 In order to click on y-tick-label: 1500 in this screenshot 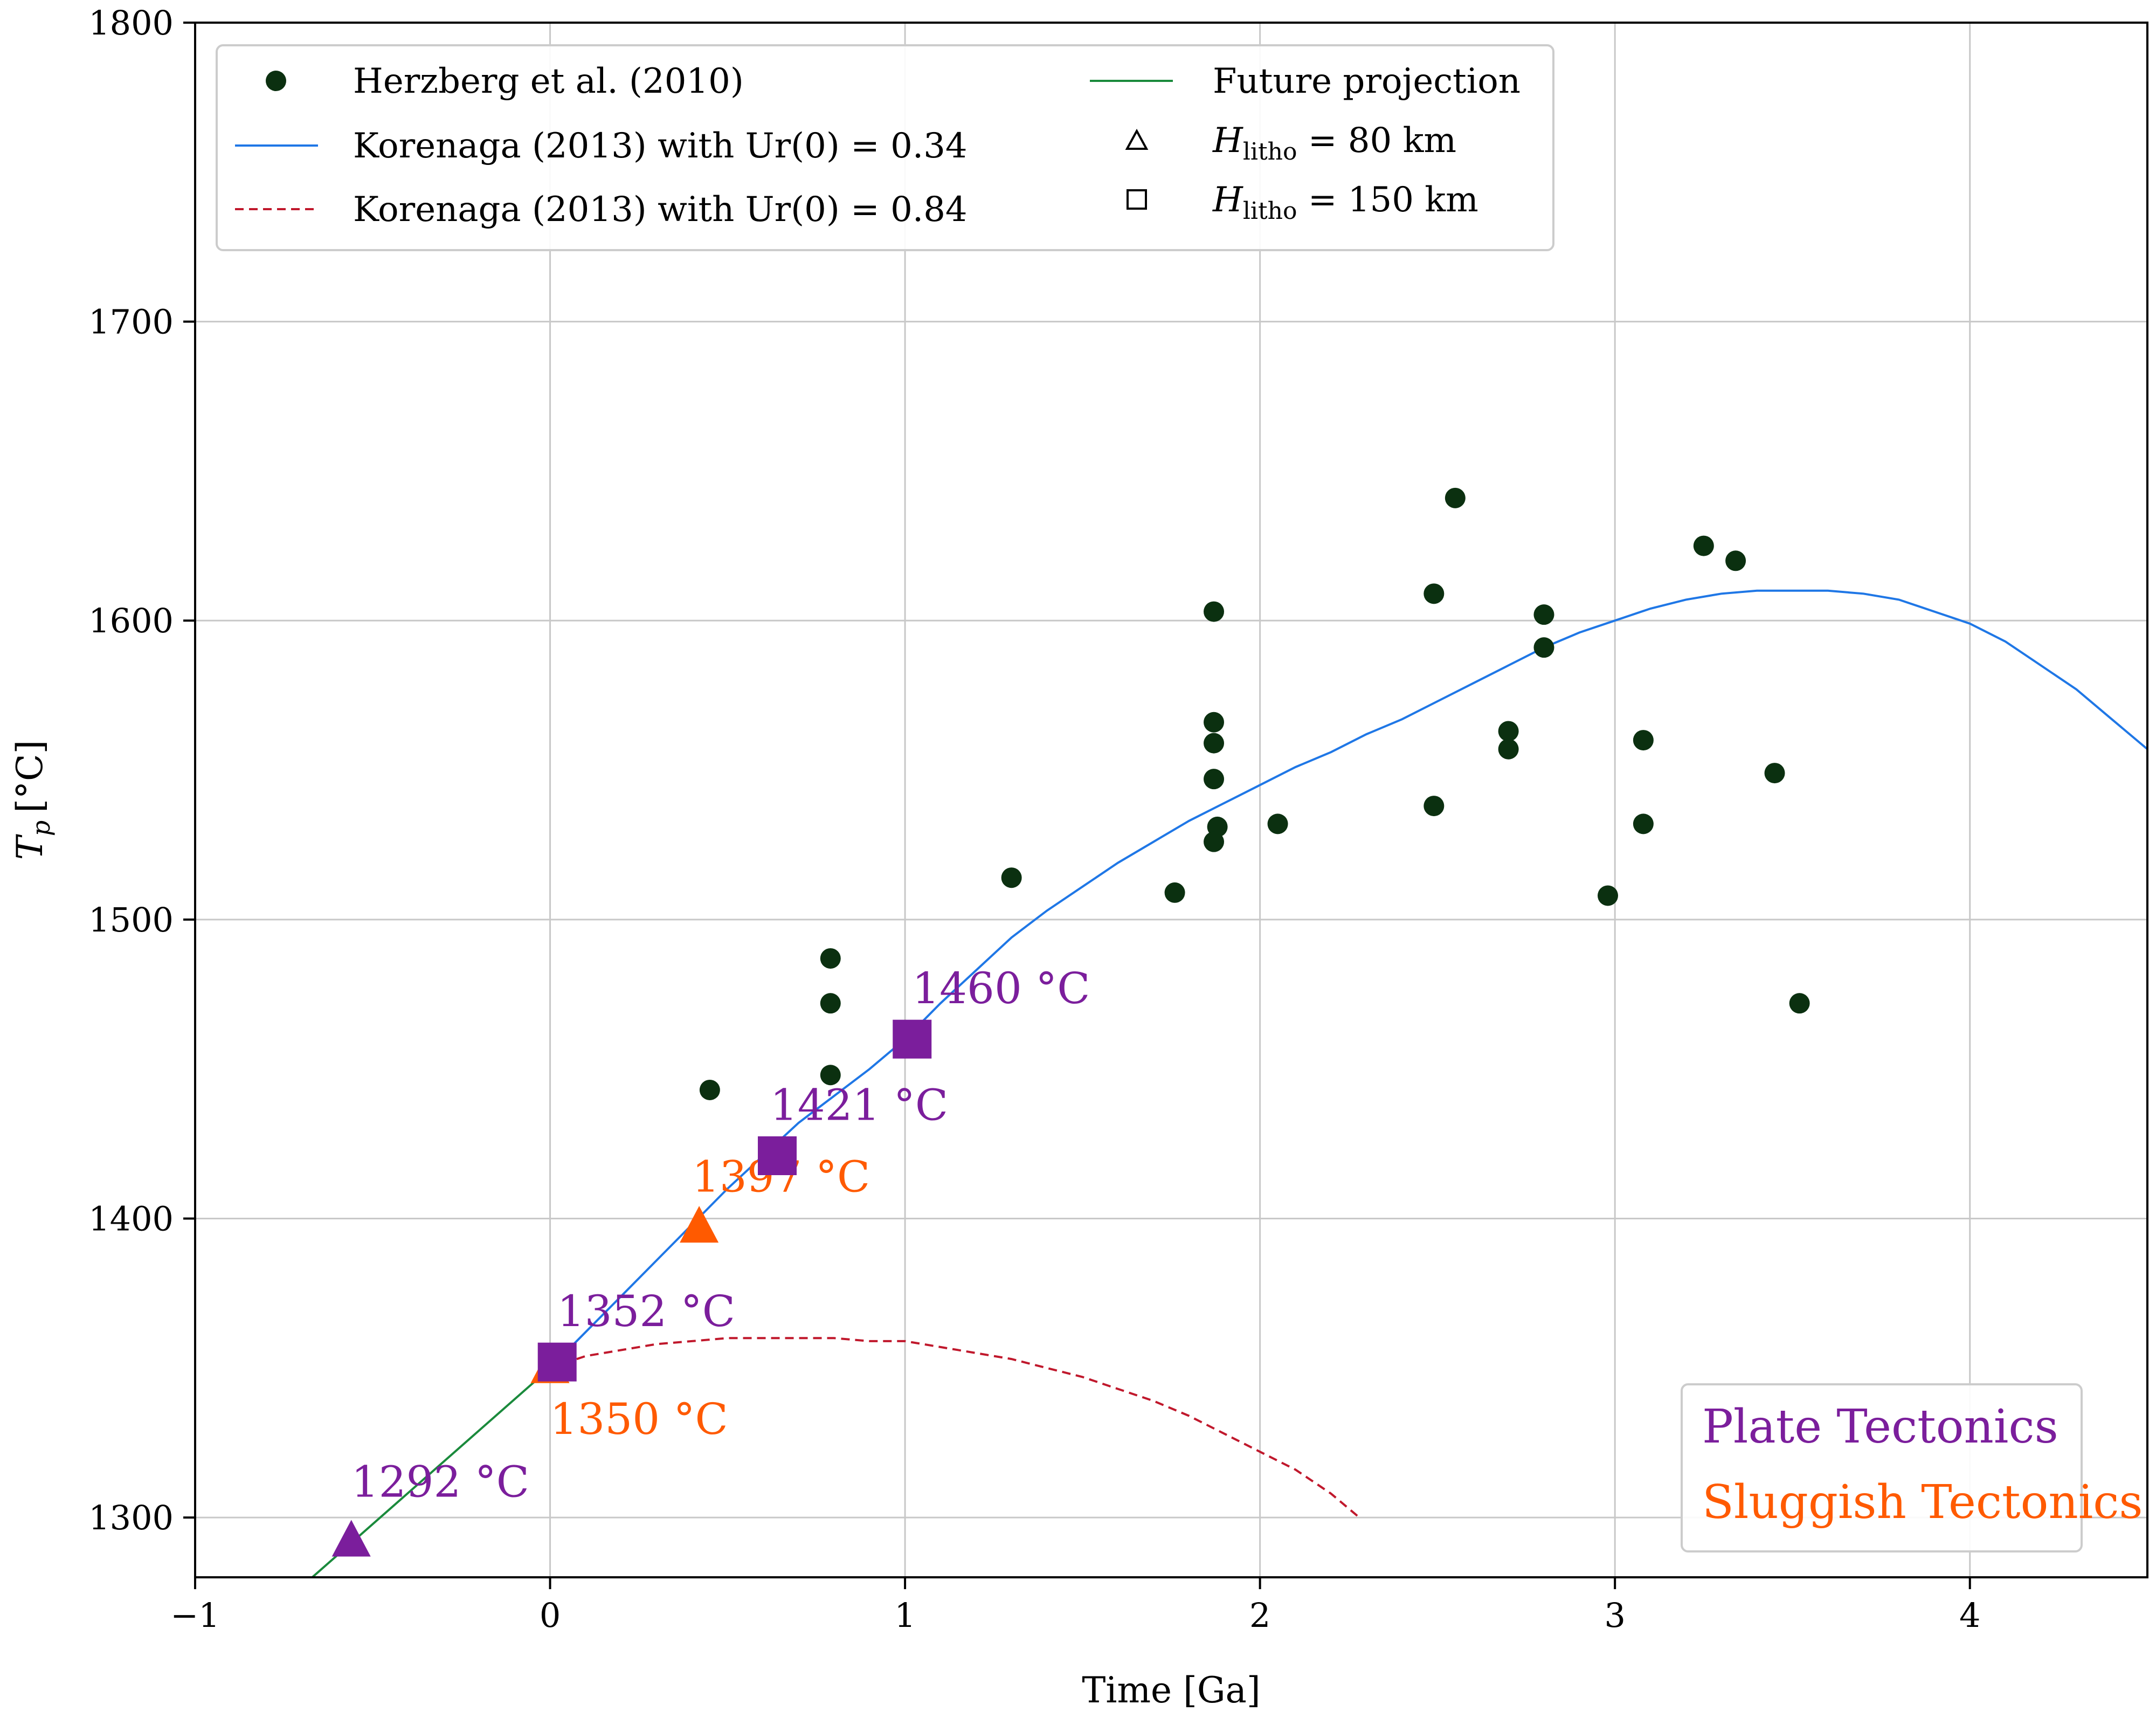, I will do `click(131, 920)`.